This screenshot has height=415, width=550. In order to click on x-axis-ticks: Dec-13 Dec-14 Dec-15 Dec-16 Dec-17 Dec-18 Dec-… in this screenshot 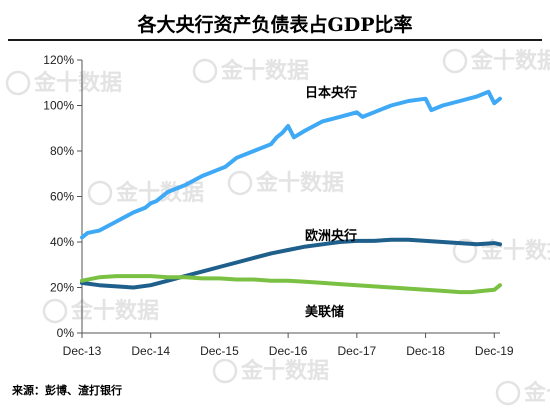, I will do `click(288, 345)`.